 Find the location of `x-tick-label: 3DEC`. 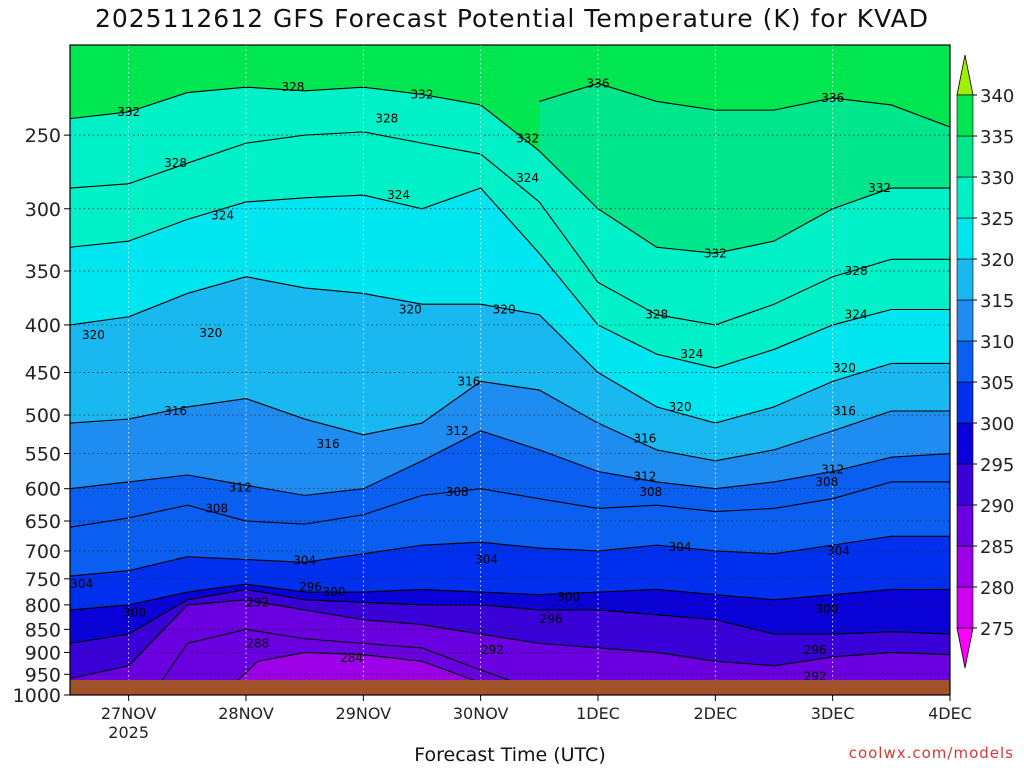

x-tick-label: 3DEC is located at coordinates (833, 713).